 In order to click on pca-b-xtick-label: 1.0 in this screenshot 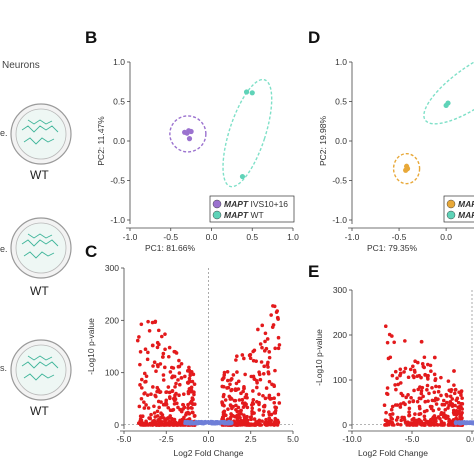, I will do `click(293, 237)`.